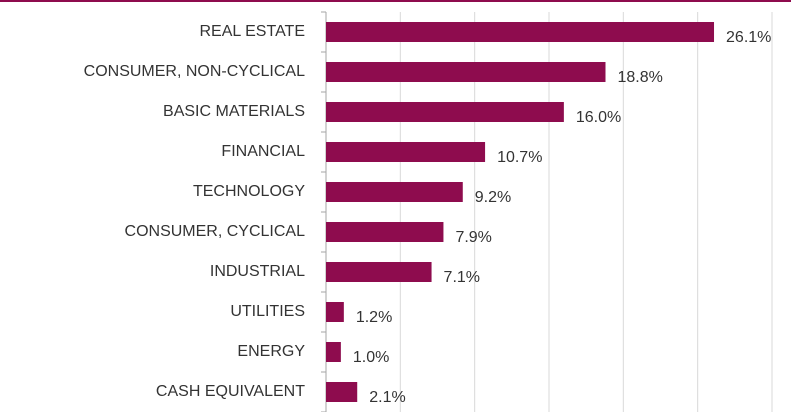 The height and width of the screenshot is (412, 791). I want to click on y-tick-label: CONSUMER, NON-CYCLICAL, so click(194, 71).